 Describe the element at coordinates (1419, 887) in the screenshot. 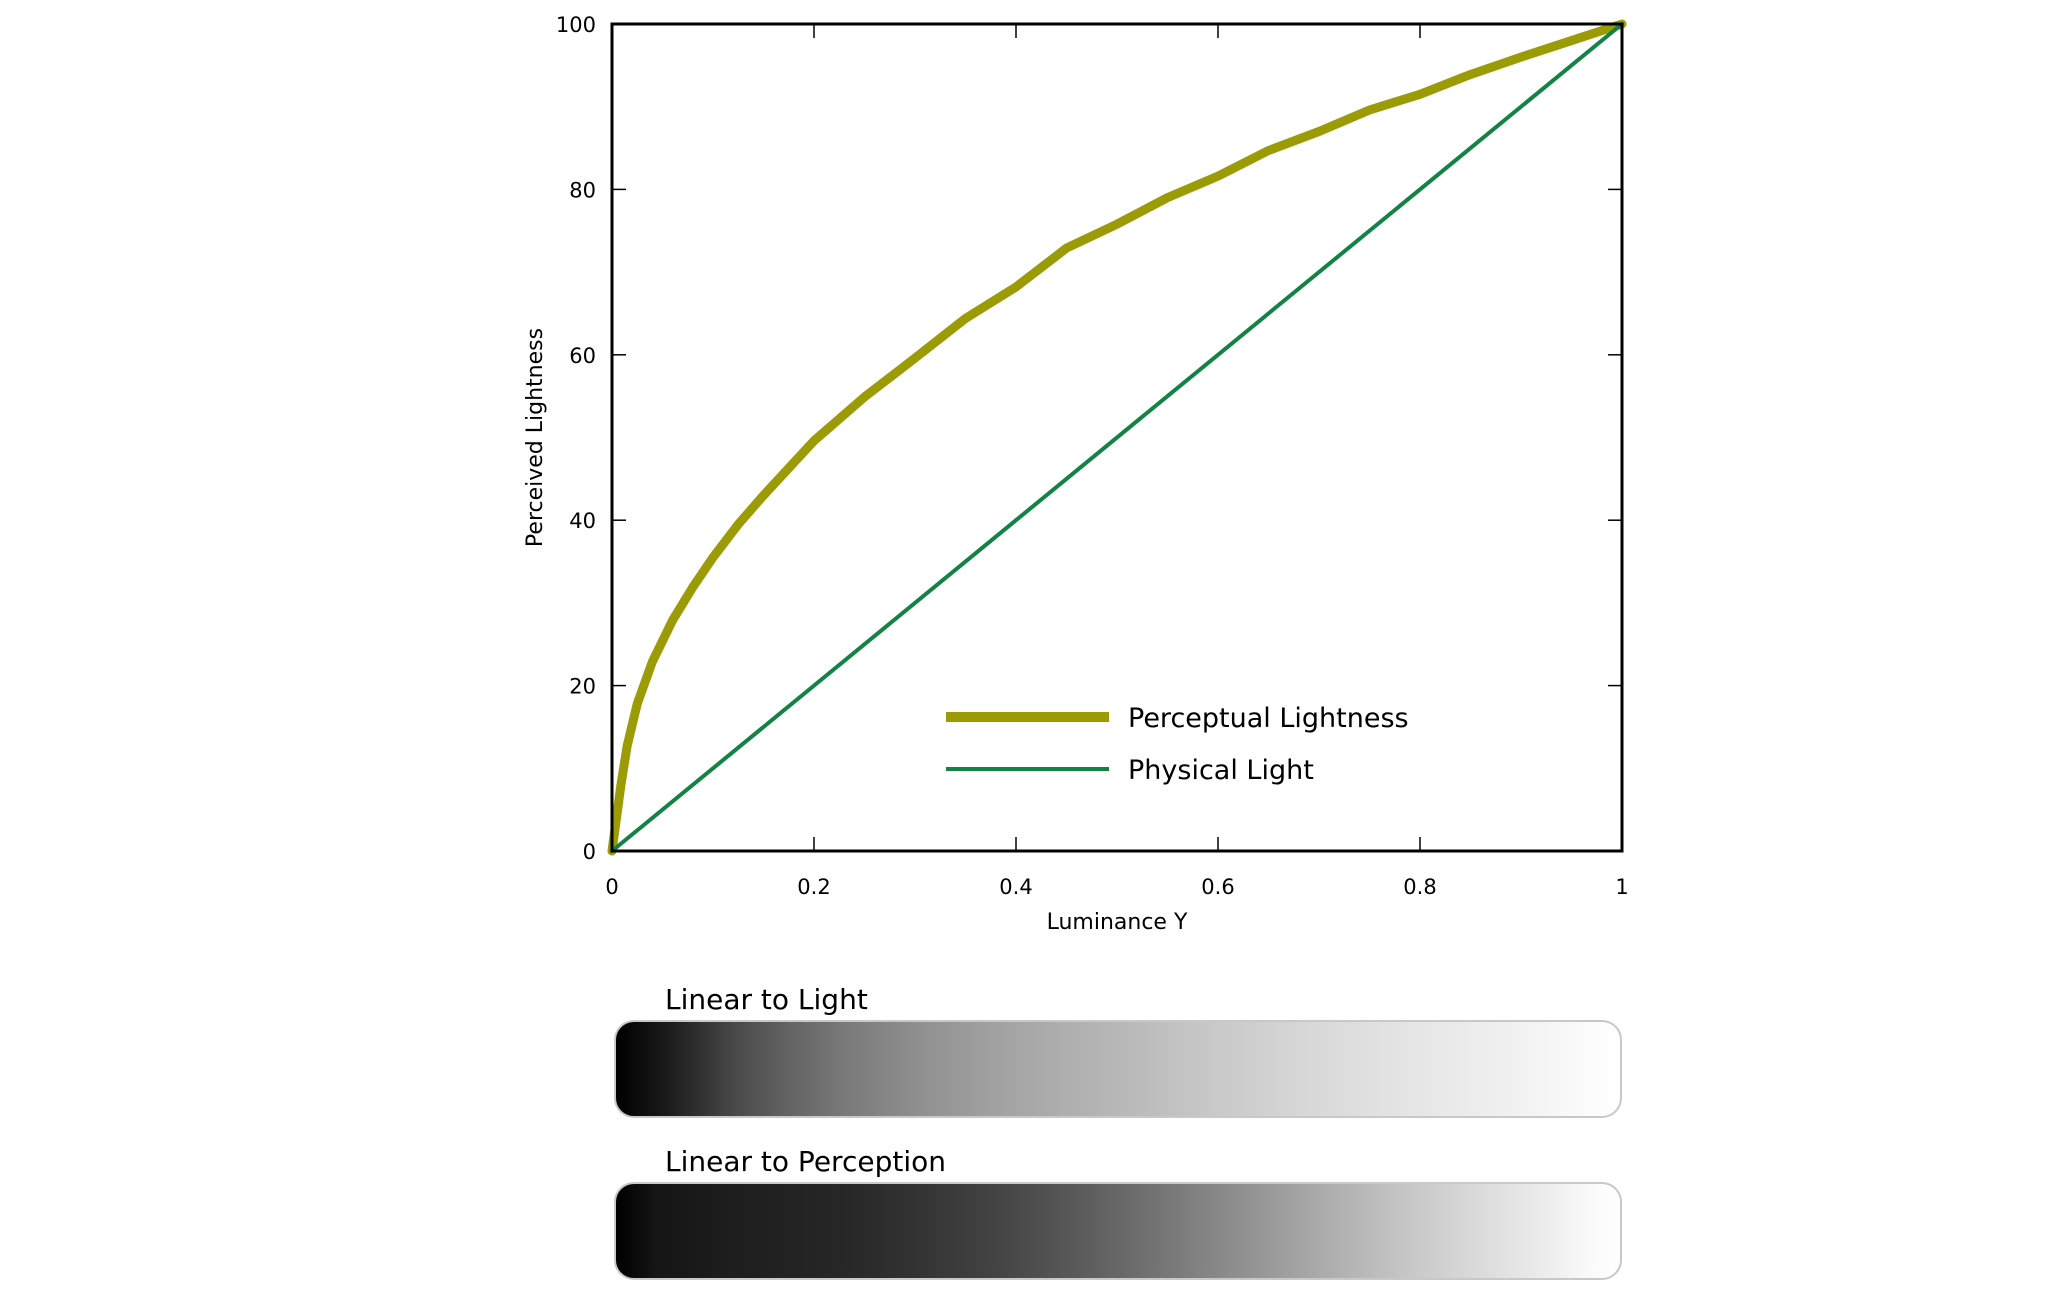

I see `x-tick-label: 0.8` at that location.